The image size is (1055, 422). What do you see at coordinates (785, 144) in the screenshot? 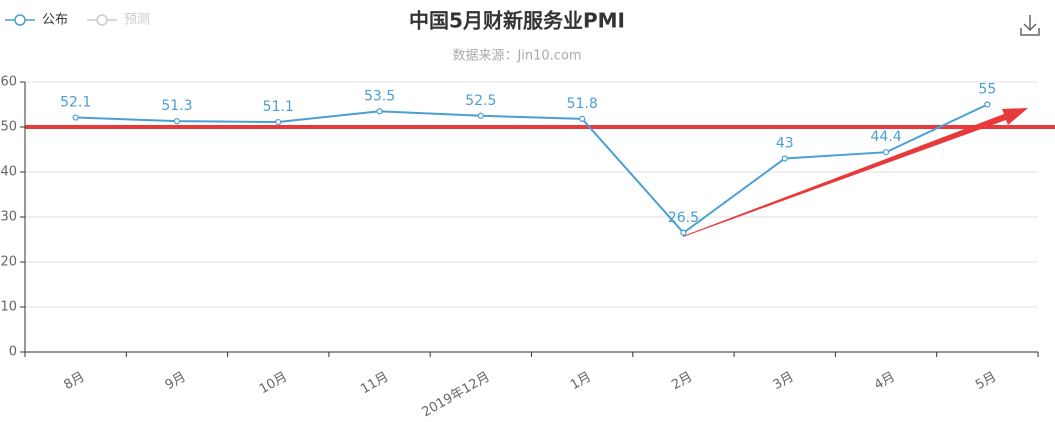
I see `value-label: 43` at bounding box center [785, 144].